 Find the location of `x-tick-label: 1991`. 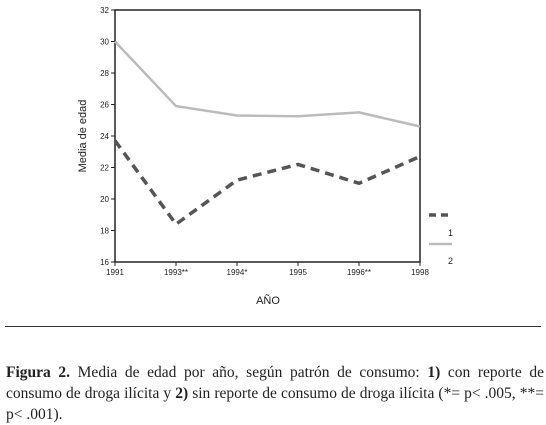

x-tick-label: 1991 is located at coordinates (115, 272).